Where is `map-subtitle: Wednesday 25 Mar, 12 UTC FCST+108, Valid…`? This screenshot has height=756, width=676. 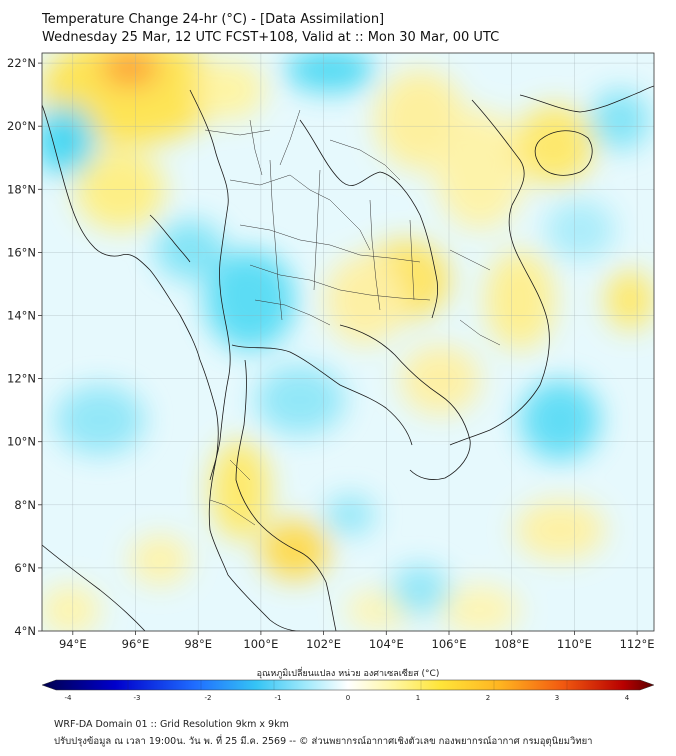 map-subtitle: Wednesday 25 Mar, 12 UTC FCST+108, Valid… is located at coordinates (271, 37).